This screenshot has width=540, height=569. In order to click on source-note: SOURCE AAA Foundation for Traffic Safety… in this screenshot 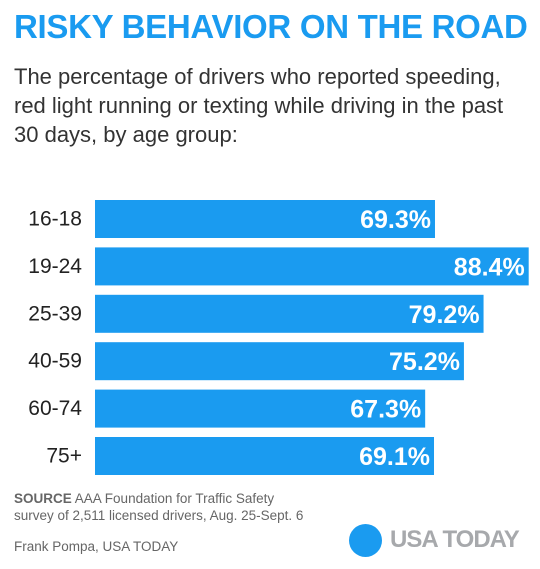, I will do `click(158, 507)`.